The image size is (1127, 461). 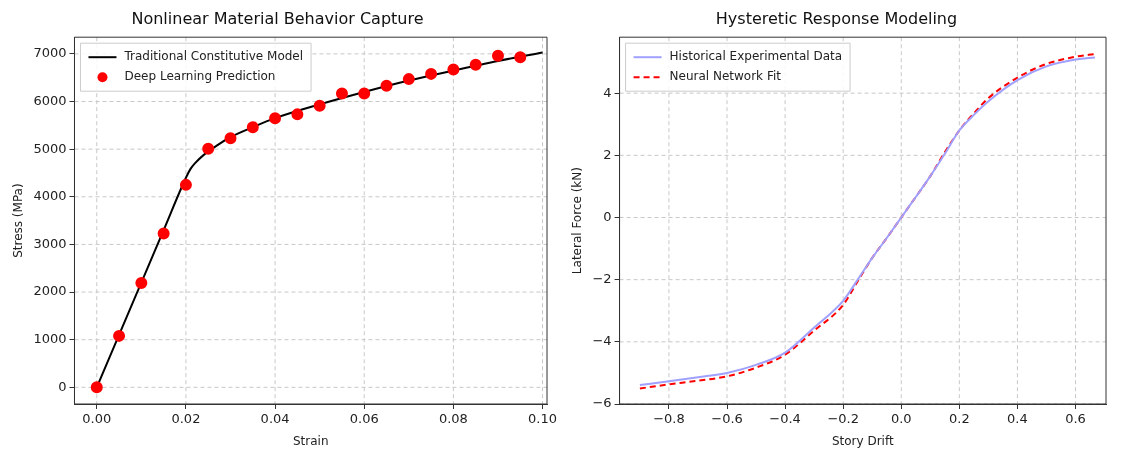 What do you see at coordinates (602, 403) in the screenshot?
I see `y-tick-label: −6` at bounding box center [602, 403].